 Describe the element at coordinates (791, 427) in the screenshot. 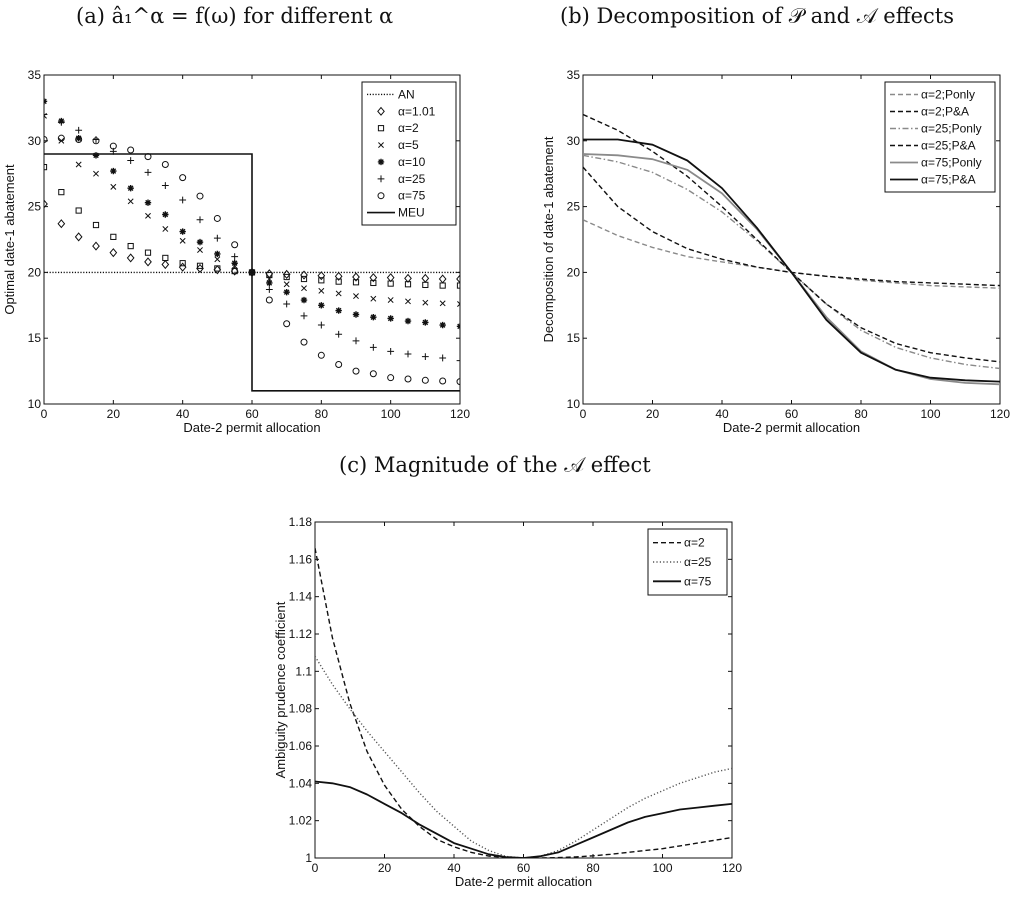

I see `x-axis-label-b: Date-2 permit allocation` at that location.